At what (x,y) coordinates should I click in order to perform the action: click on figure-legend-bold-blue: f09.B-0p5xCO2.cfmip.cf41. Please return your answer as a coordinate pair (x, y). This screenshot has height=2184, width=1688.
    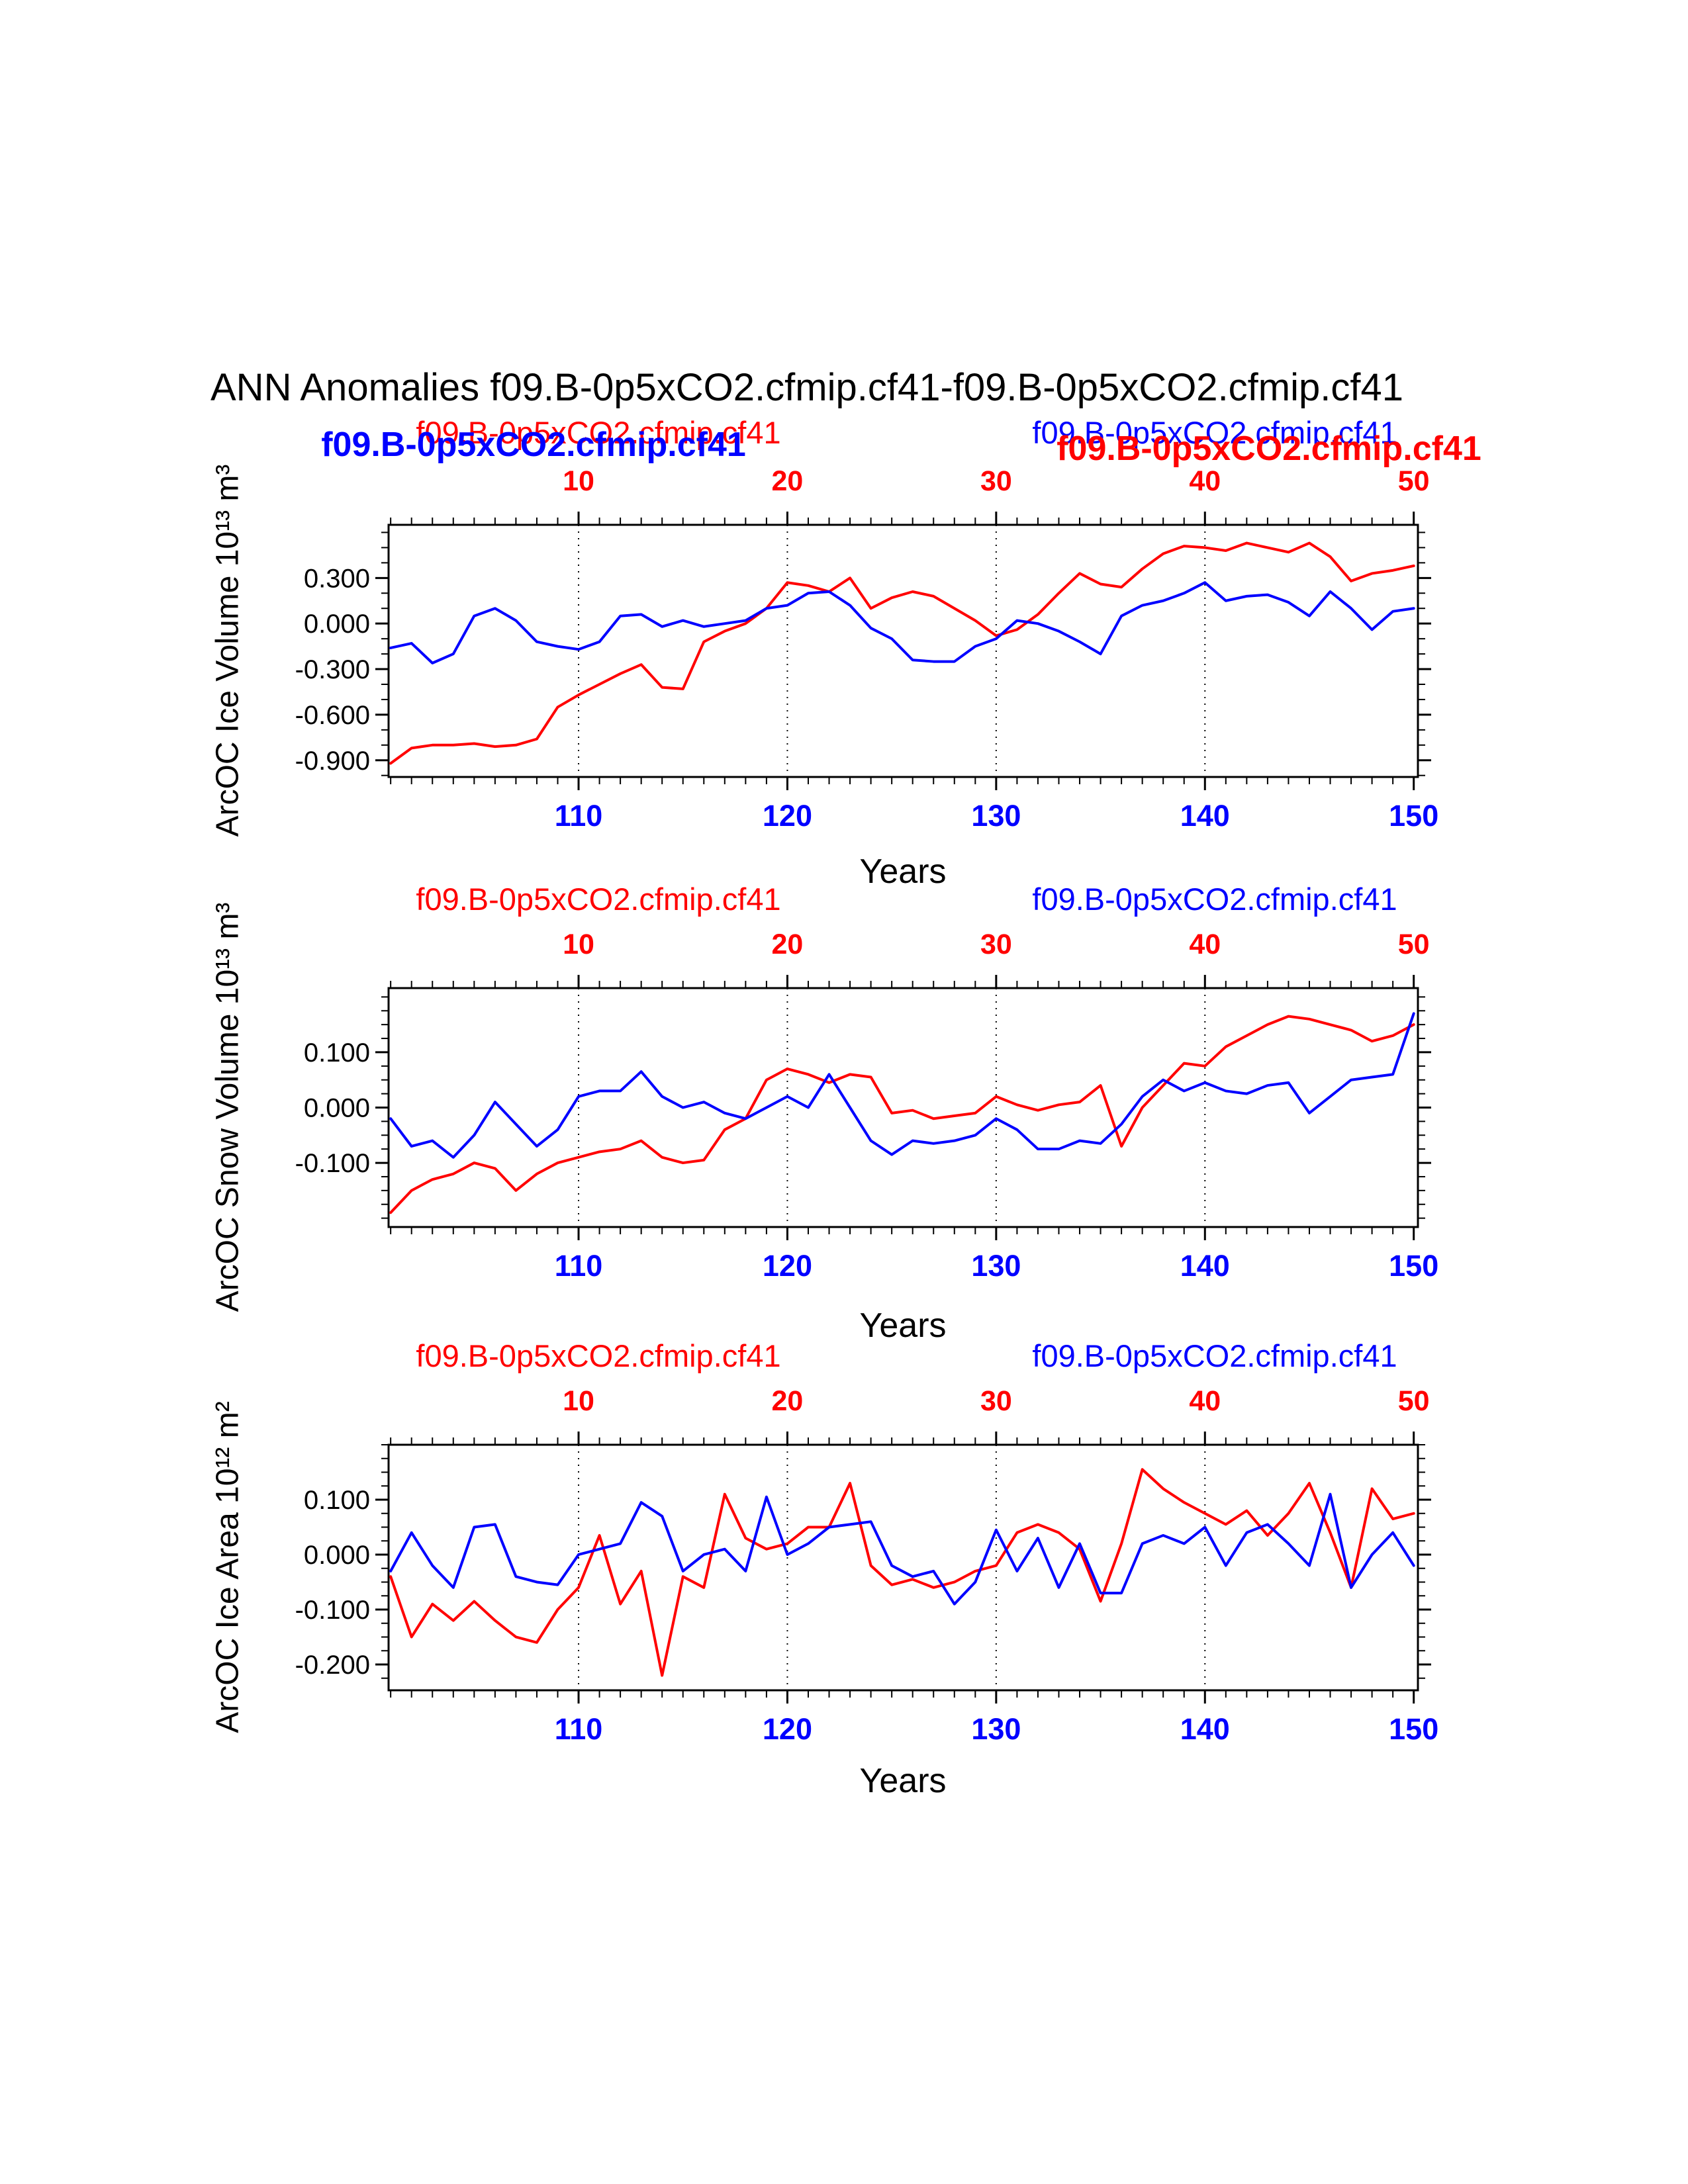
    Looking at the image, I should click on (533, 445).